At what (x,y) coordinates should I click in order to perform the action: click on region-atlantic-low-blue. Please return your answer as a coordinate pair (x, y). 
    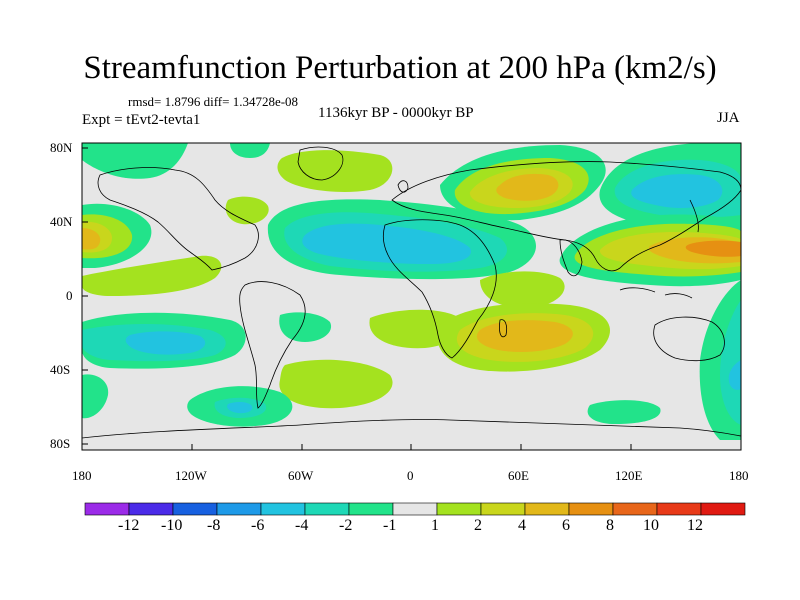
    Looking at the image, I should click on (386, 243).